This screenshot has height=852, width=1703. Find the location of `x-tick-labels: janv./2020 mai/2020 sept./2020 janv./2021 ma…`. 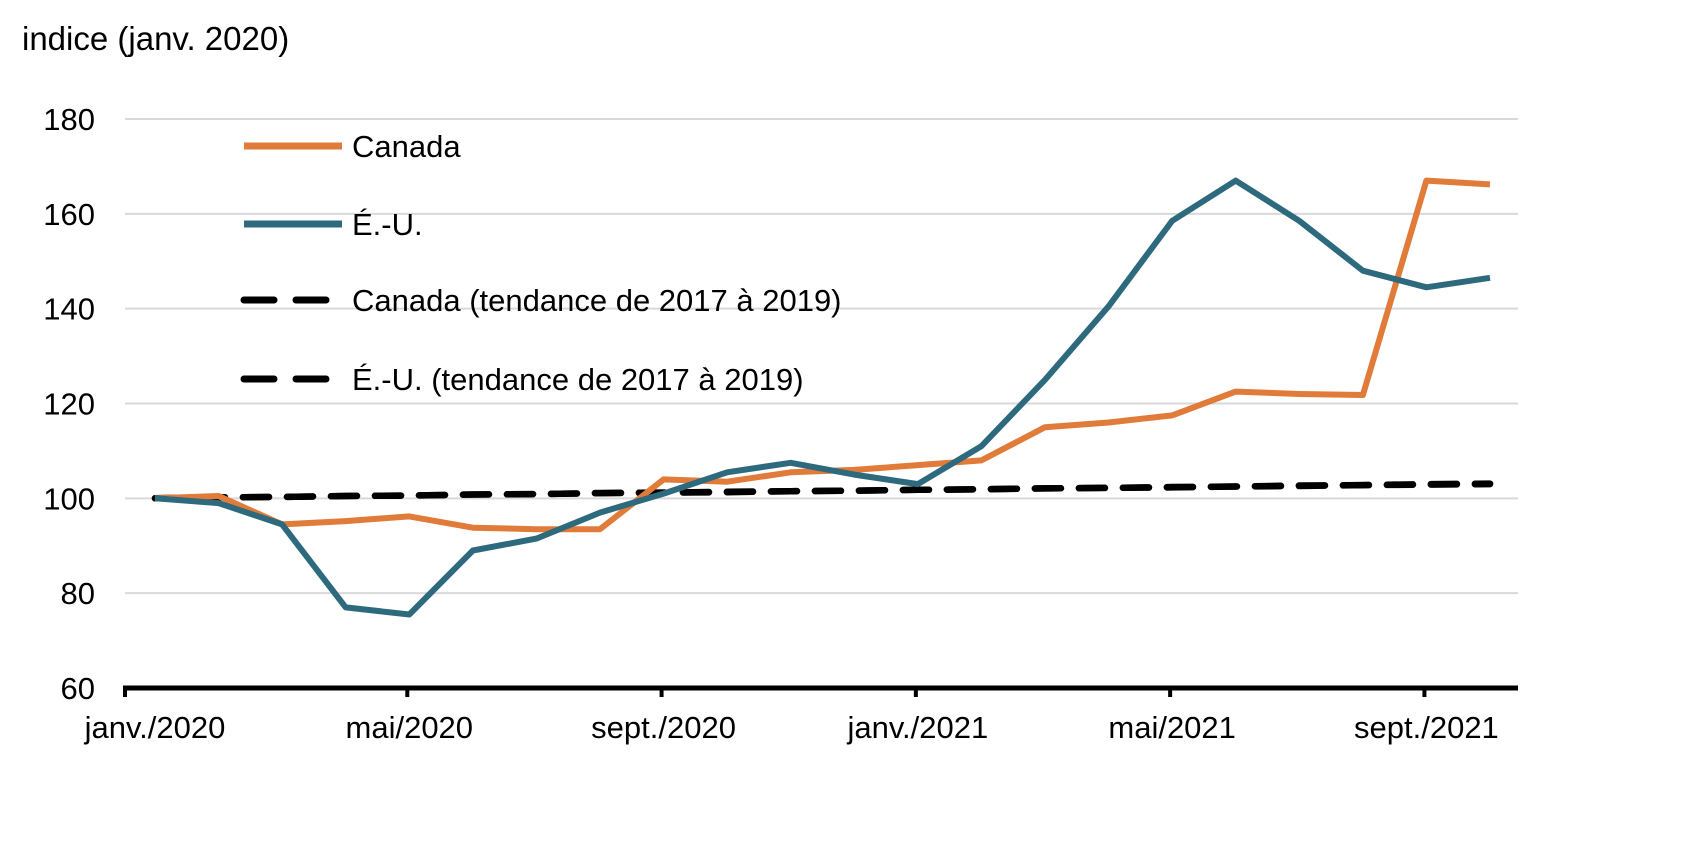

x-tick-labels: janv./2020 mai/2020 sept./2020 janv./2021 ma… is located at coordinates (791, 727).